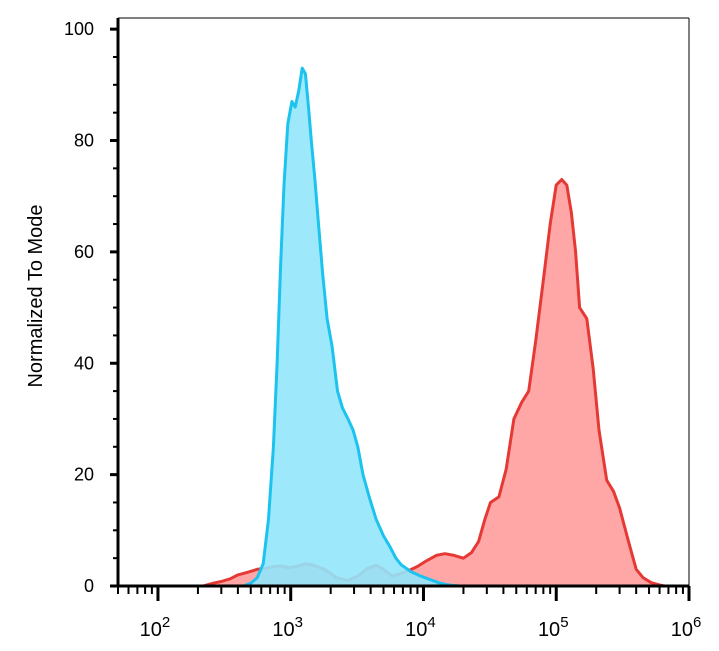 This screenshot has height=651, width=719. What do you see at coordinates (84, 252) in the screenshot?
I see `y-tick-label: 60` at bounding box center [84, 252].